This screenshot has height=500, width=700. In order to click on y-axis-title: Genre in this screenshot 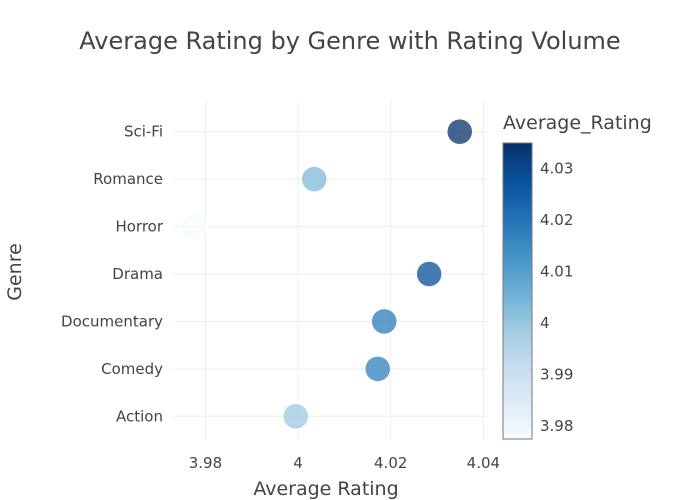, I will do `click(15, 272)`.